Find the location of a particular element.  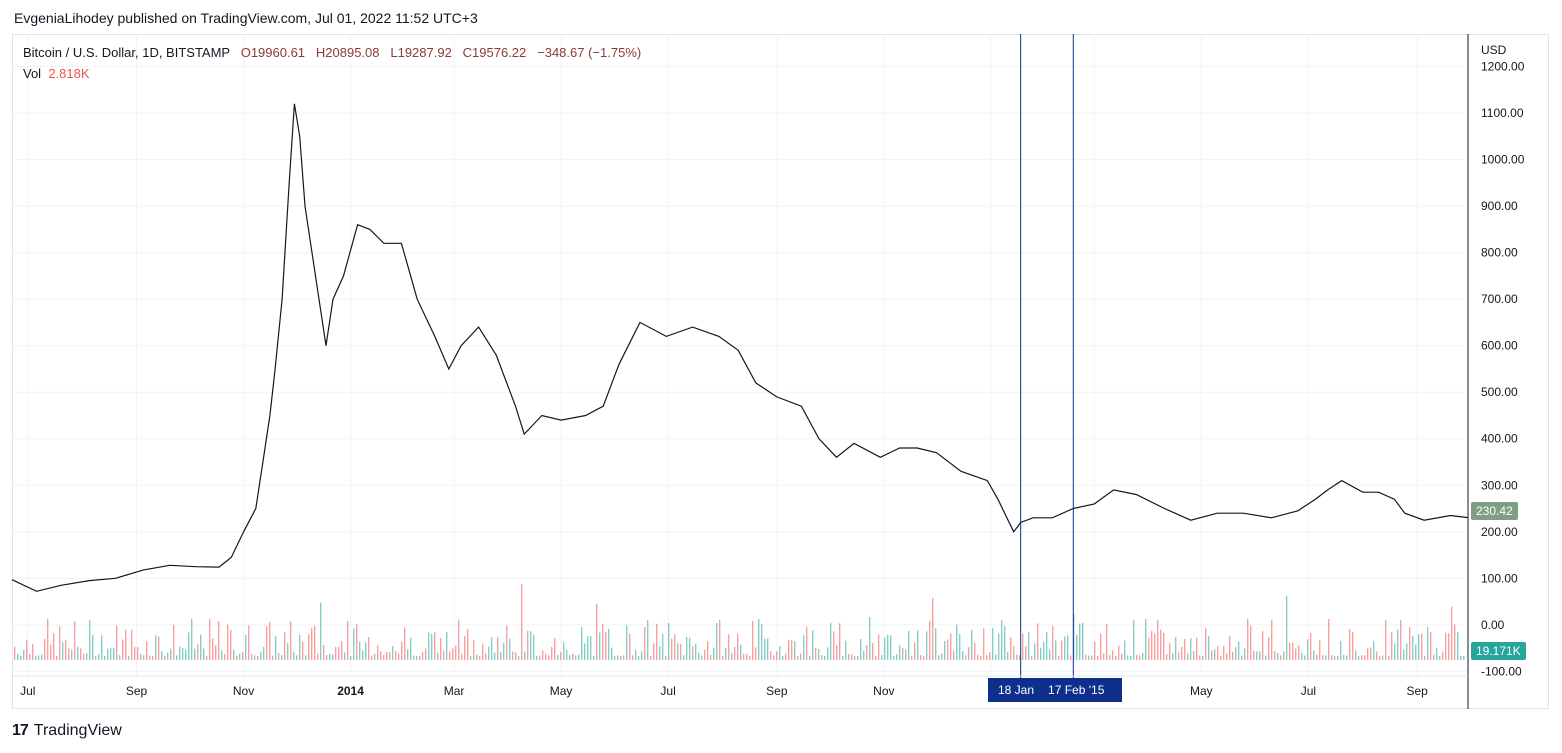

y-tick-label: 1200.00 is located at coordinates (1503, 67).